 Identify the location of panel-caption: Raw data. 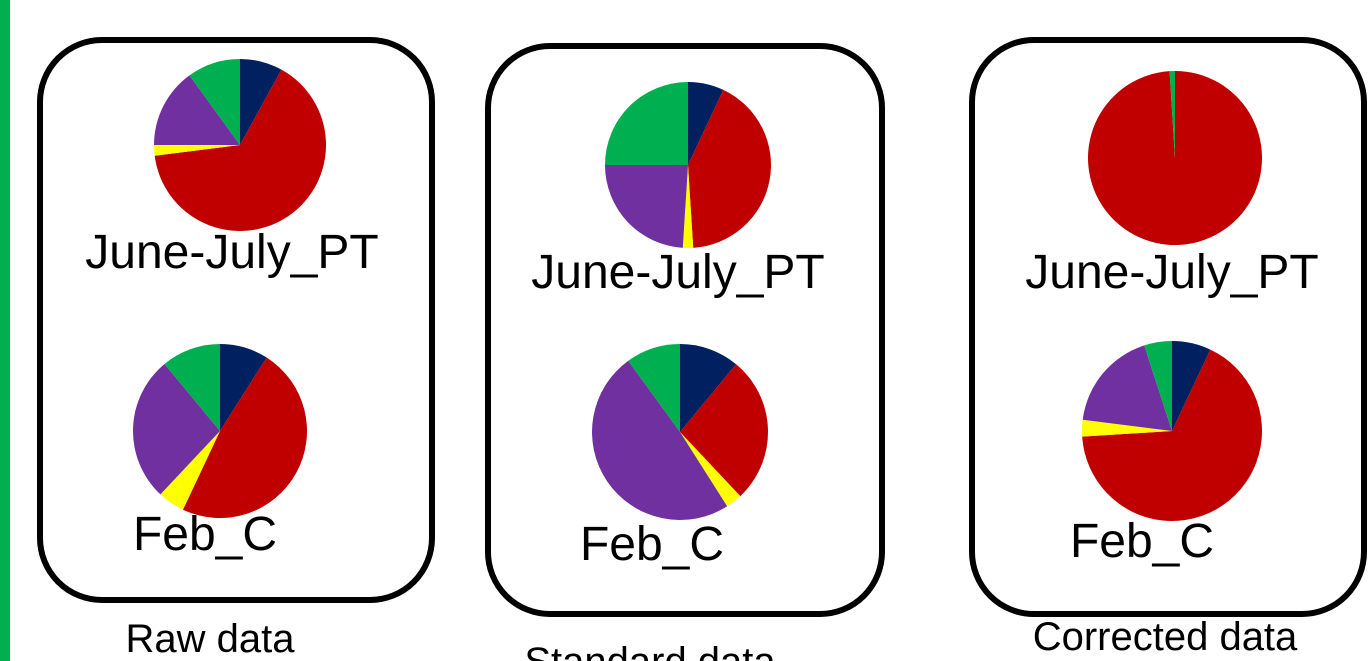
(211, 639).